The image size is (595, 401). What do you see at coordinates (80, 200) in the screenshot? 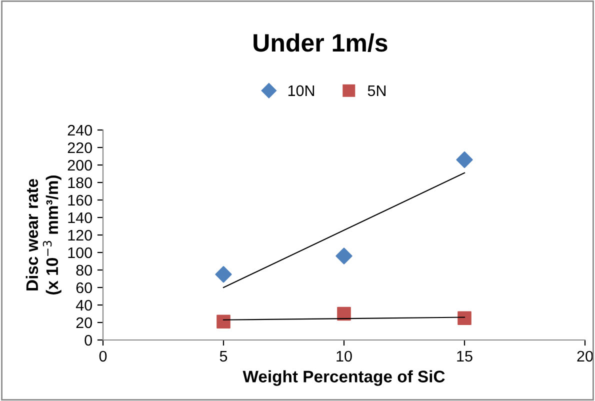
I see `y-tick-label: 160` at bounding box center [80, 200].